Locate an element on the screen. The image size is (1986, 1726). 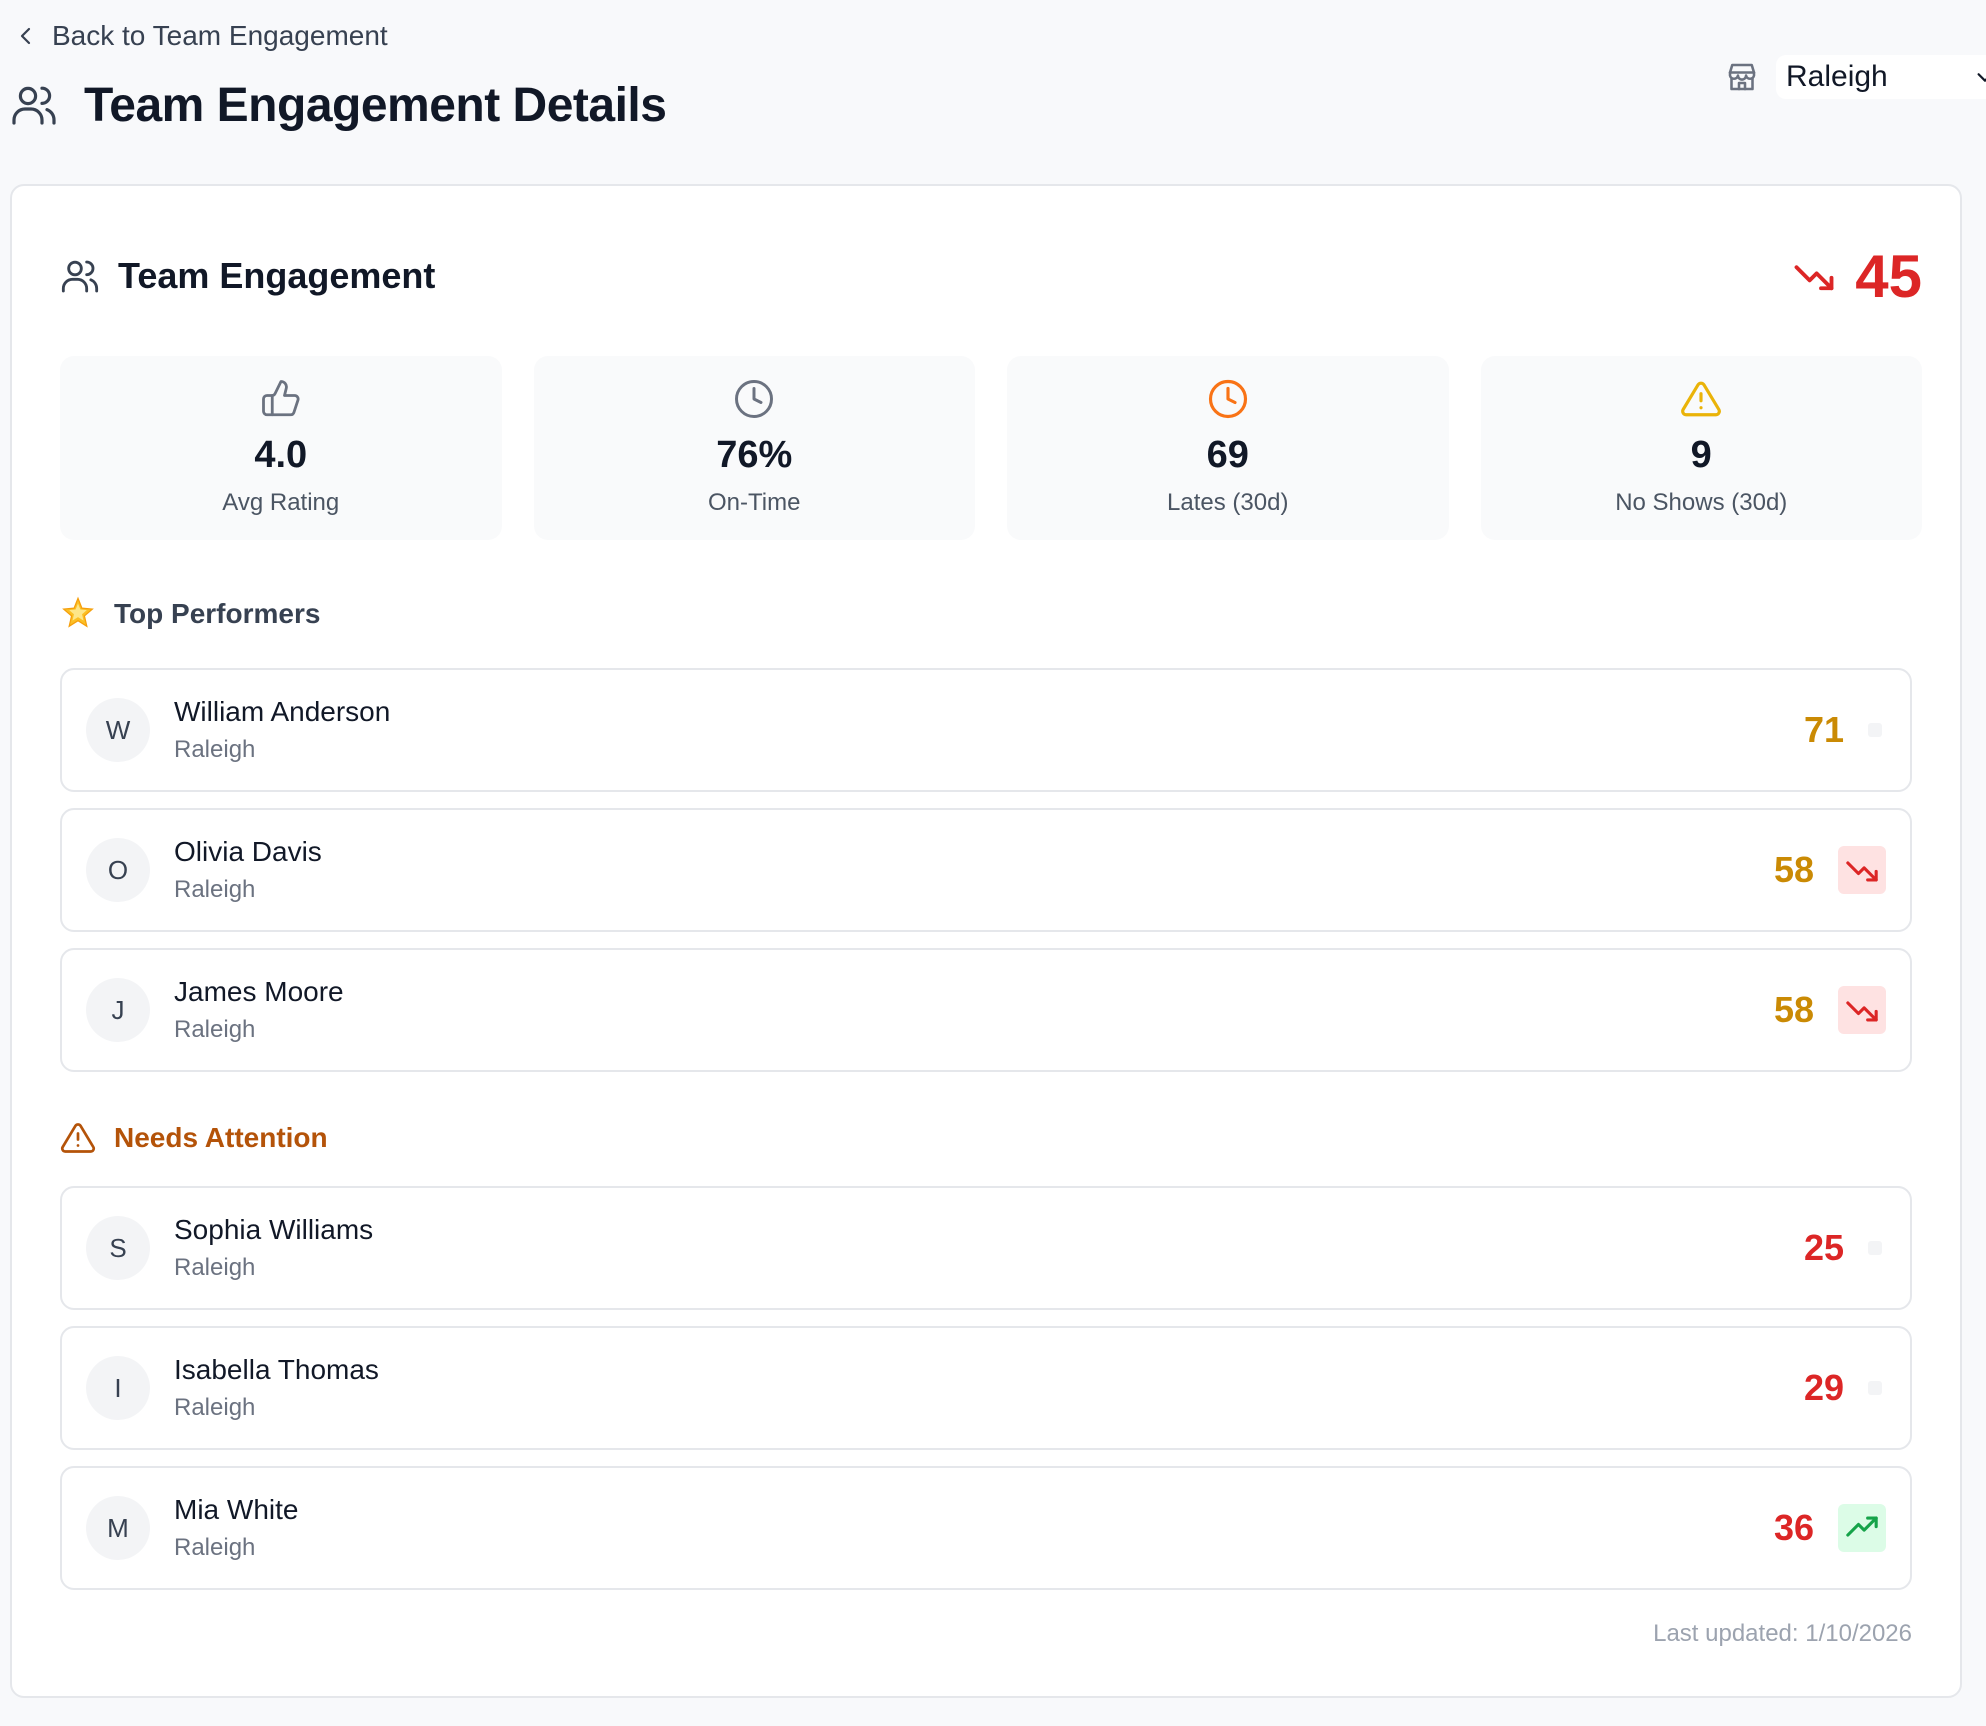
list-item: M Mia White Raleigh 36 is located at coordinates (986, 1528).